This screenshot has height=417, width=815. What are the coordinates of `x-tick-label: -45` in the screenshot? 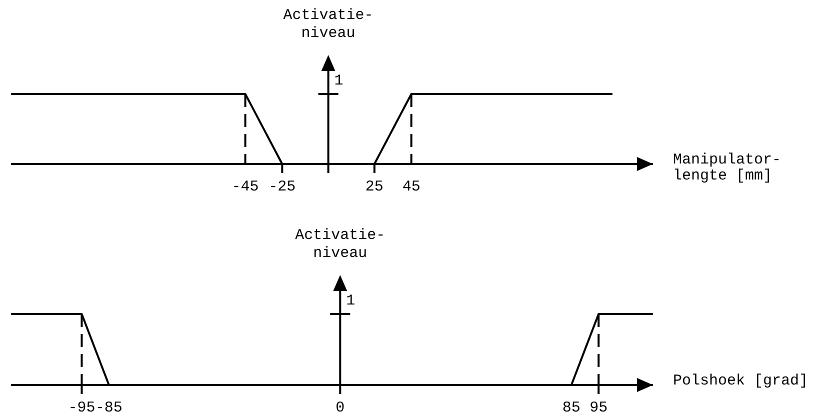 It's located at (245, 187).